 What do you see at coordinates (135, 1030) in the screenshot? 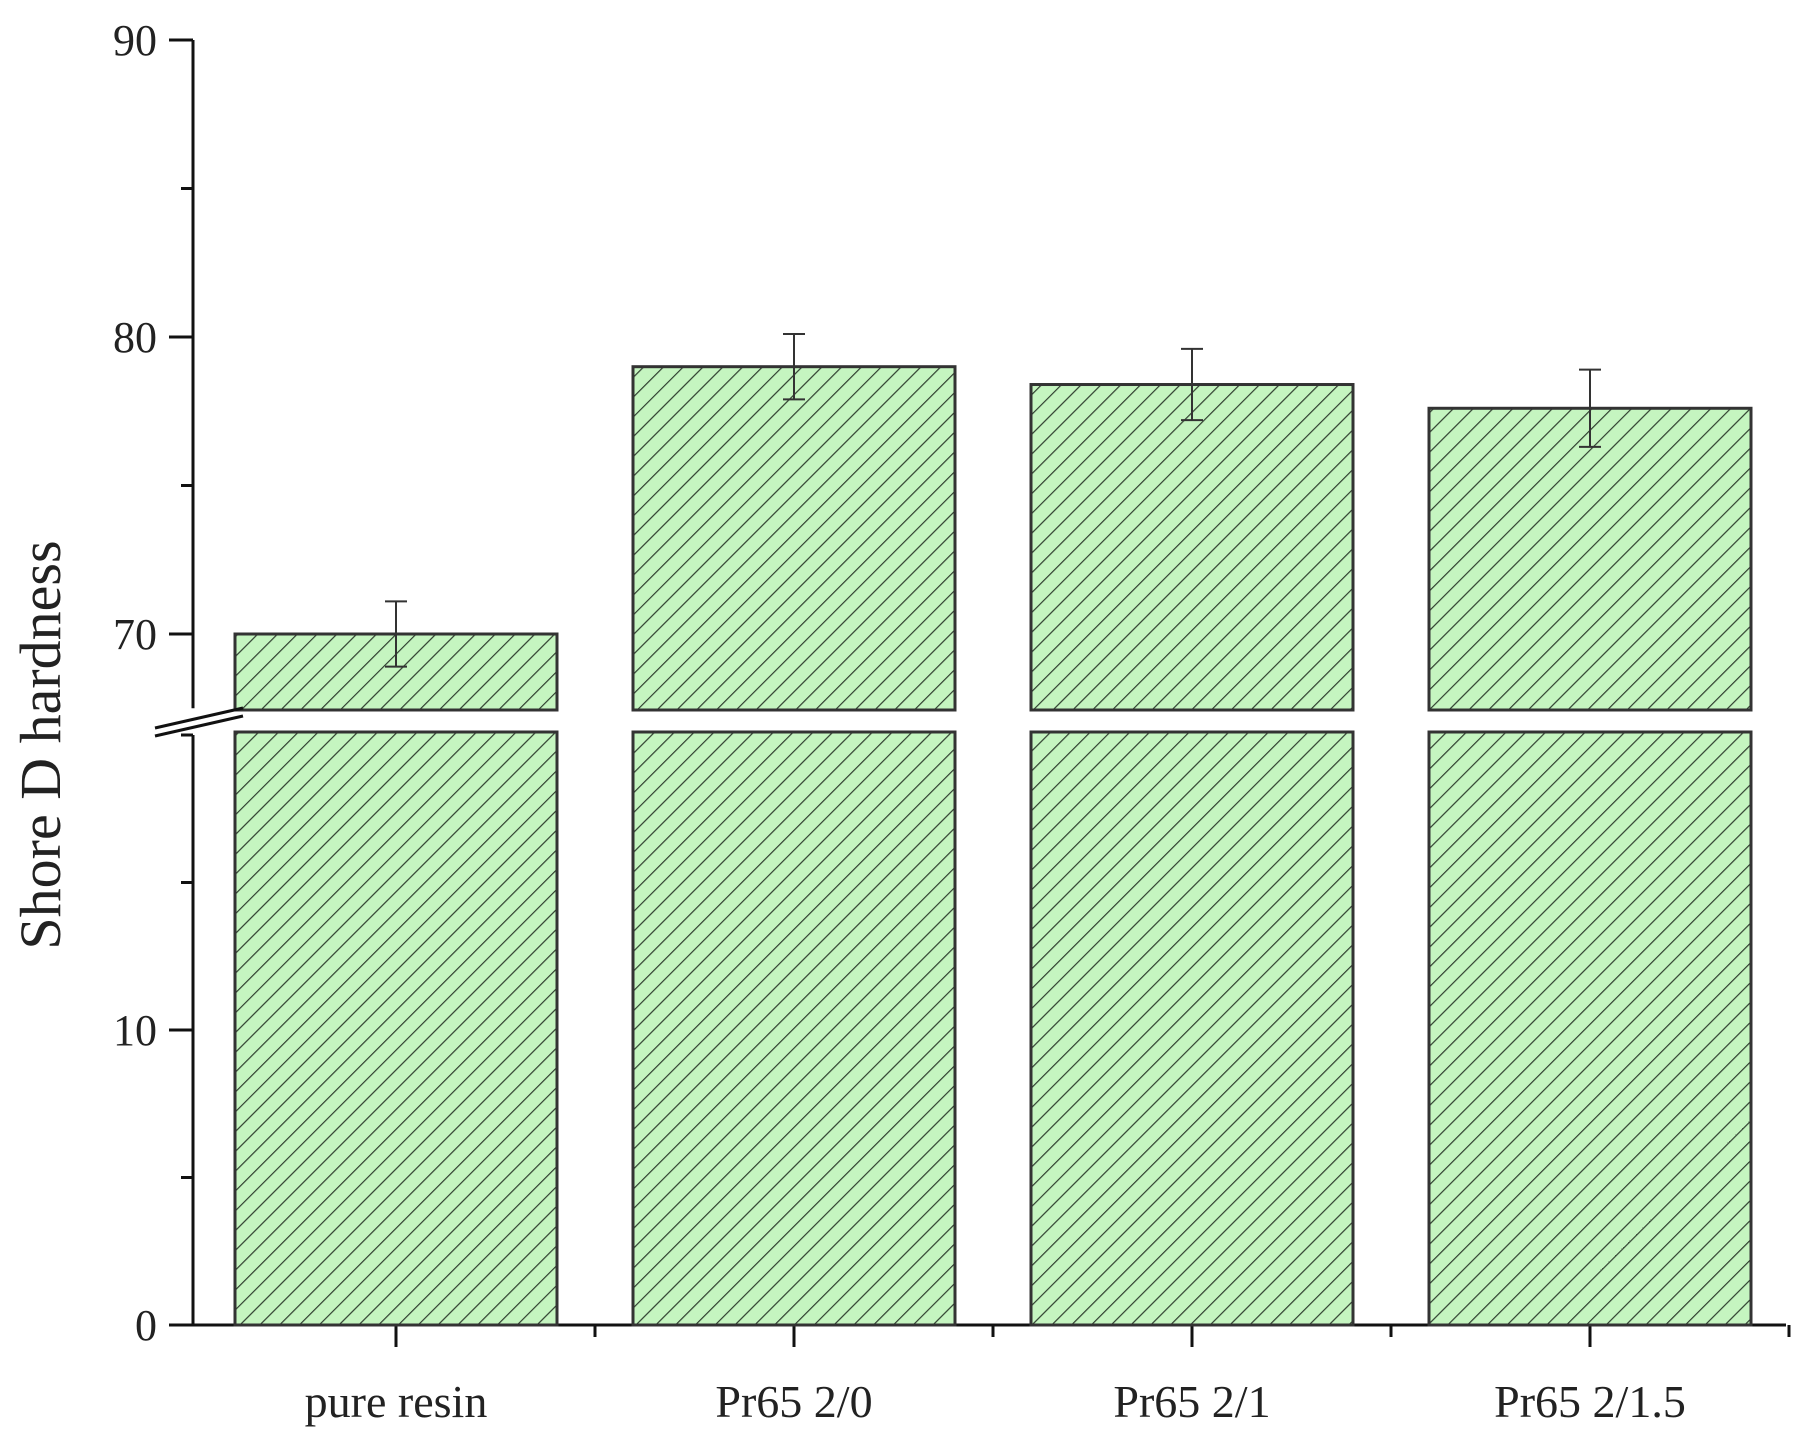
I see `y-tick-label: 10` at bounding box center [135, 1030].